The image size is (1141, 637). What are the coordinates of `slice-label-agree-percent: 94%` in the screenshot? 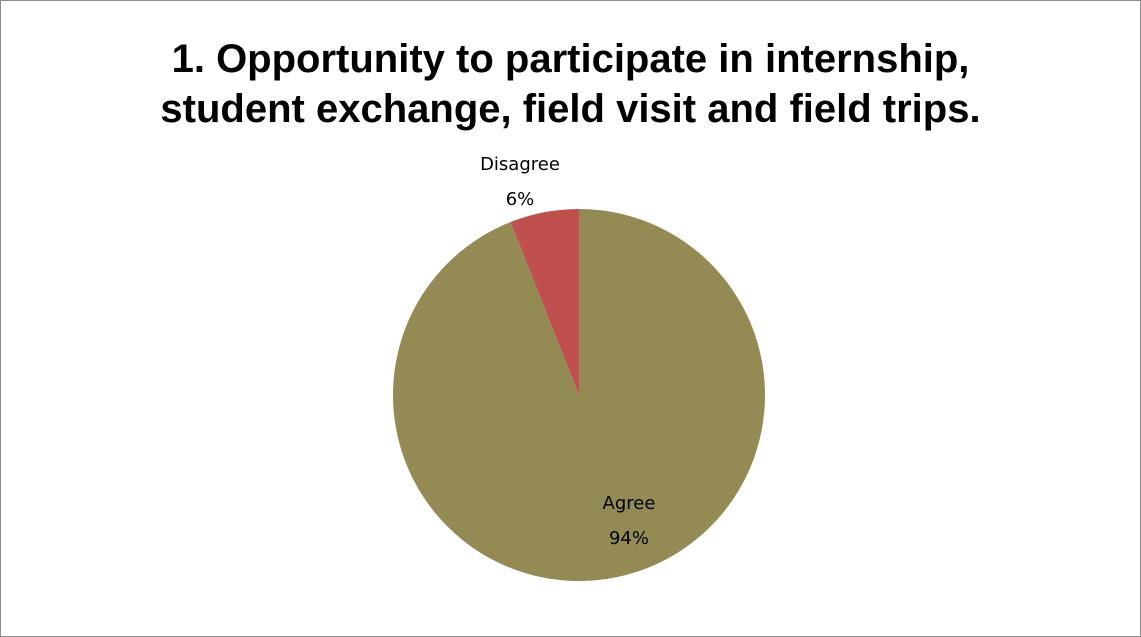 It's located at (629, 538).